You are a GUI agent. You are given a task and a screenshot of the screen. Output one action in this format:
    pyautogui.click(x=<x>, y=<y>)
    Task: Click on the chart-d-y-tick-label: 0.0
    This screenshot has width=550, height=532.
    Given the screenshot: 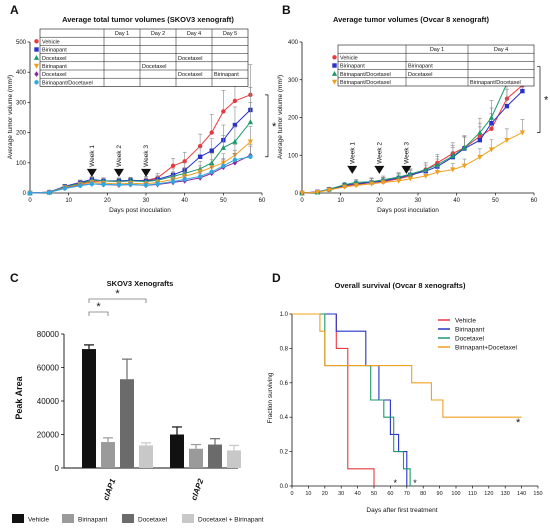 What is the action you would take?
    pyautogui.click(x=284, y=487)
    